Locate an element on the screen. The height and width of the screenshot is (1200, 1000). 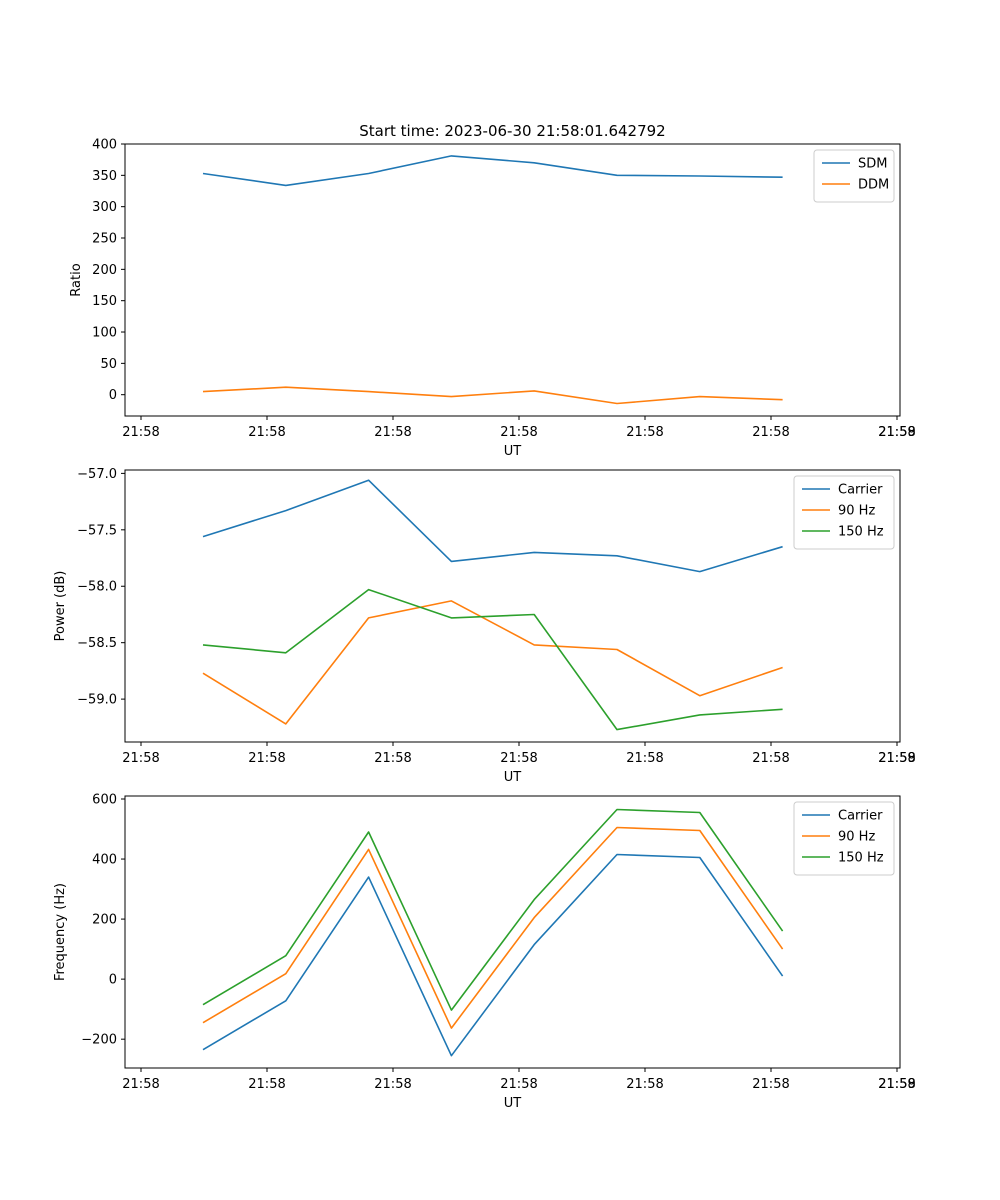
series-line-ddm is located at coordinates (492, 395).